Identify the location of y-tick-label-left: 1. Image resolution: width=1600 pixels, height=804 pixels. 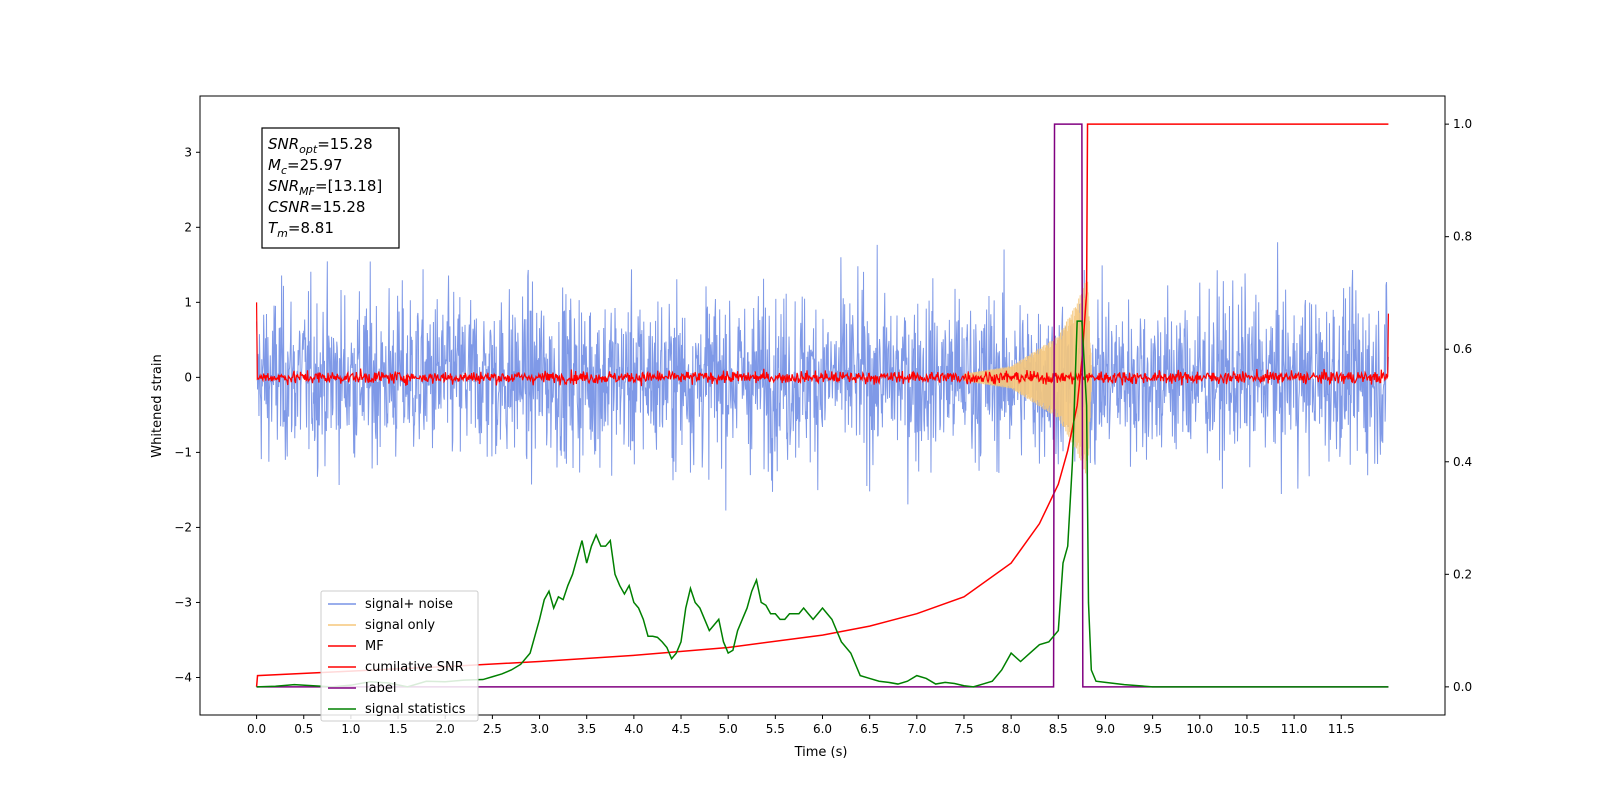
(188, 302).